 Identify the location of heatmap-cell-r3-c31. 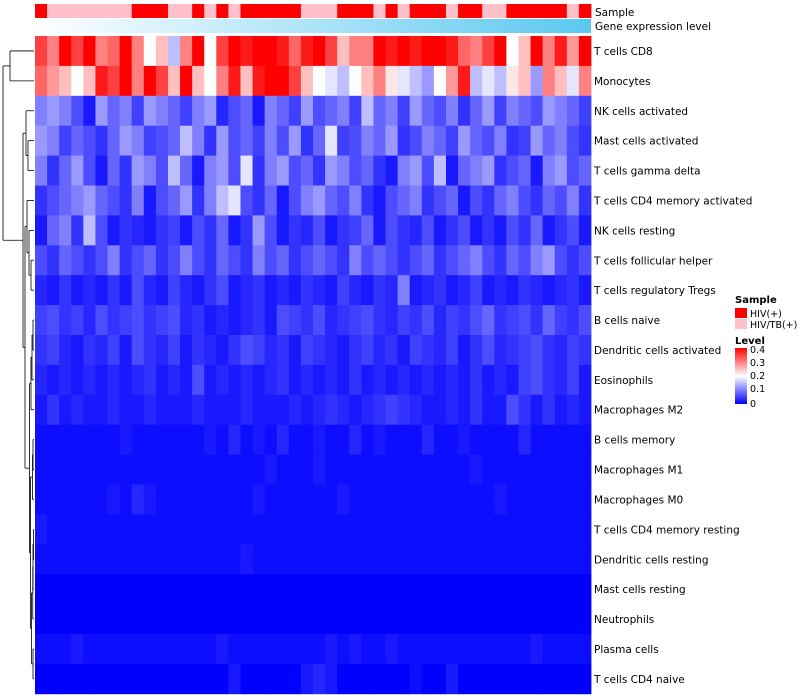
(416, 140).